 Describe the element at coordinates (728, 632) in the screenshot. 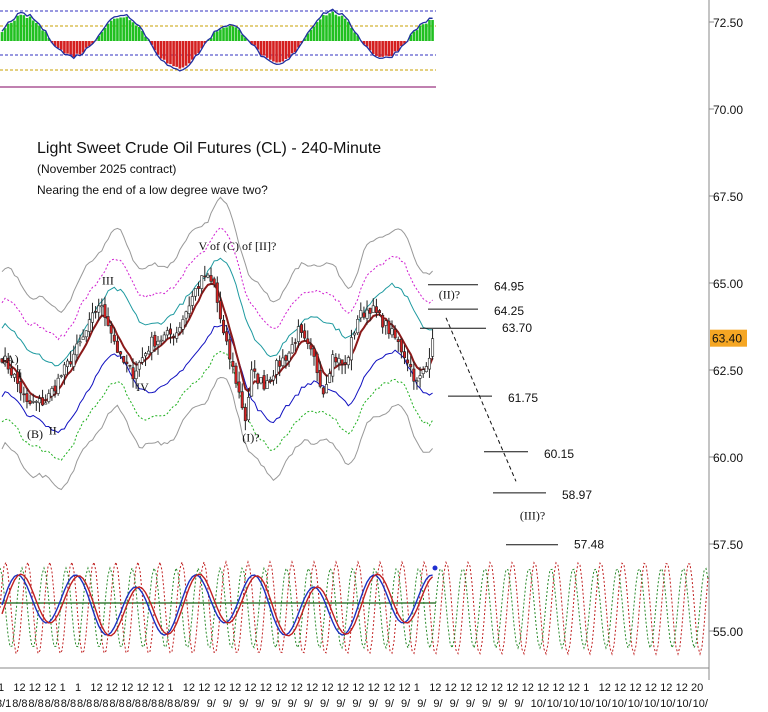

I see `y-tick-label: 55.00` at that location.